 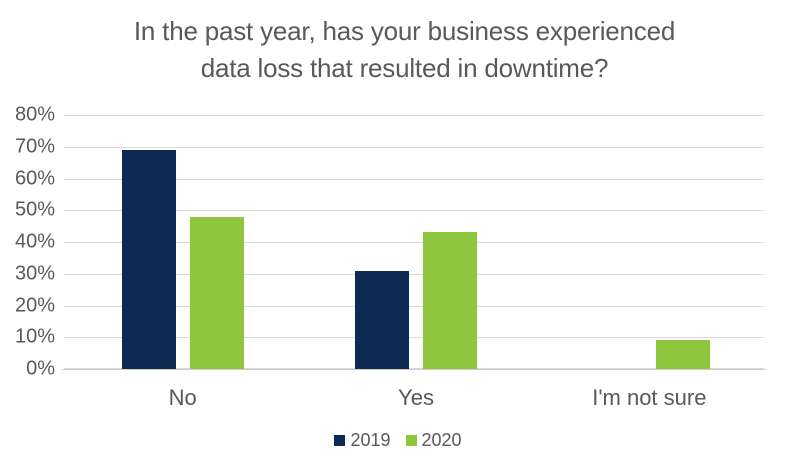 What do you see at coordinates (34, 273) in the screenshot?
I see `y-axis-tick-label: 30%` at bounding box center [34, 273].